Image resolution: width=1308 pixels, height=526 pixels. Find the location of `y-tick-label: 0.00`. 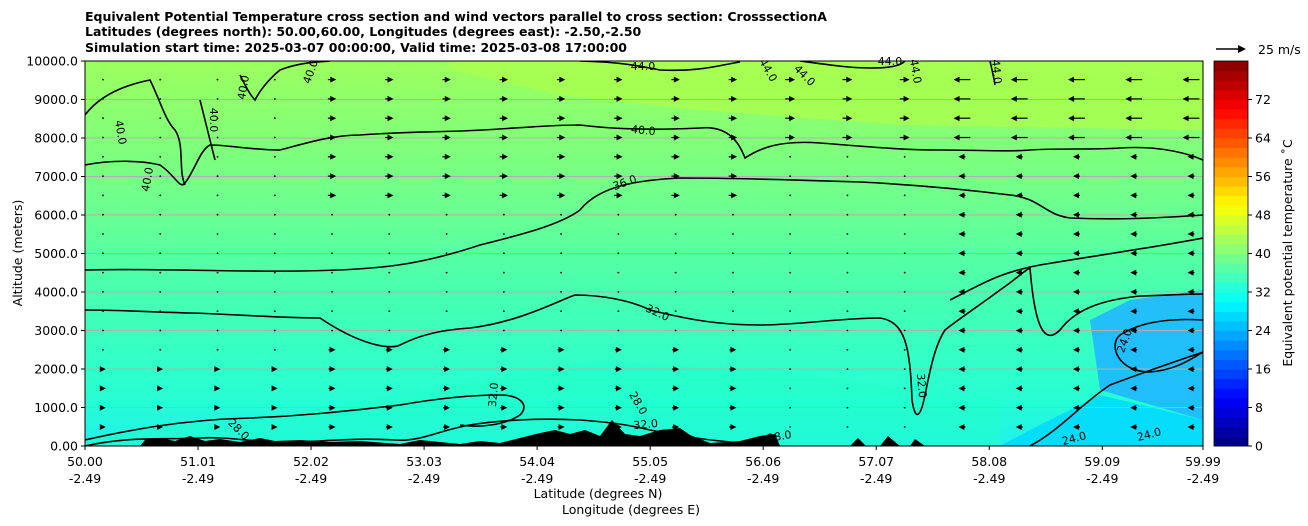

y-tick-label: 0.00 is located at coordinates (64, 446).